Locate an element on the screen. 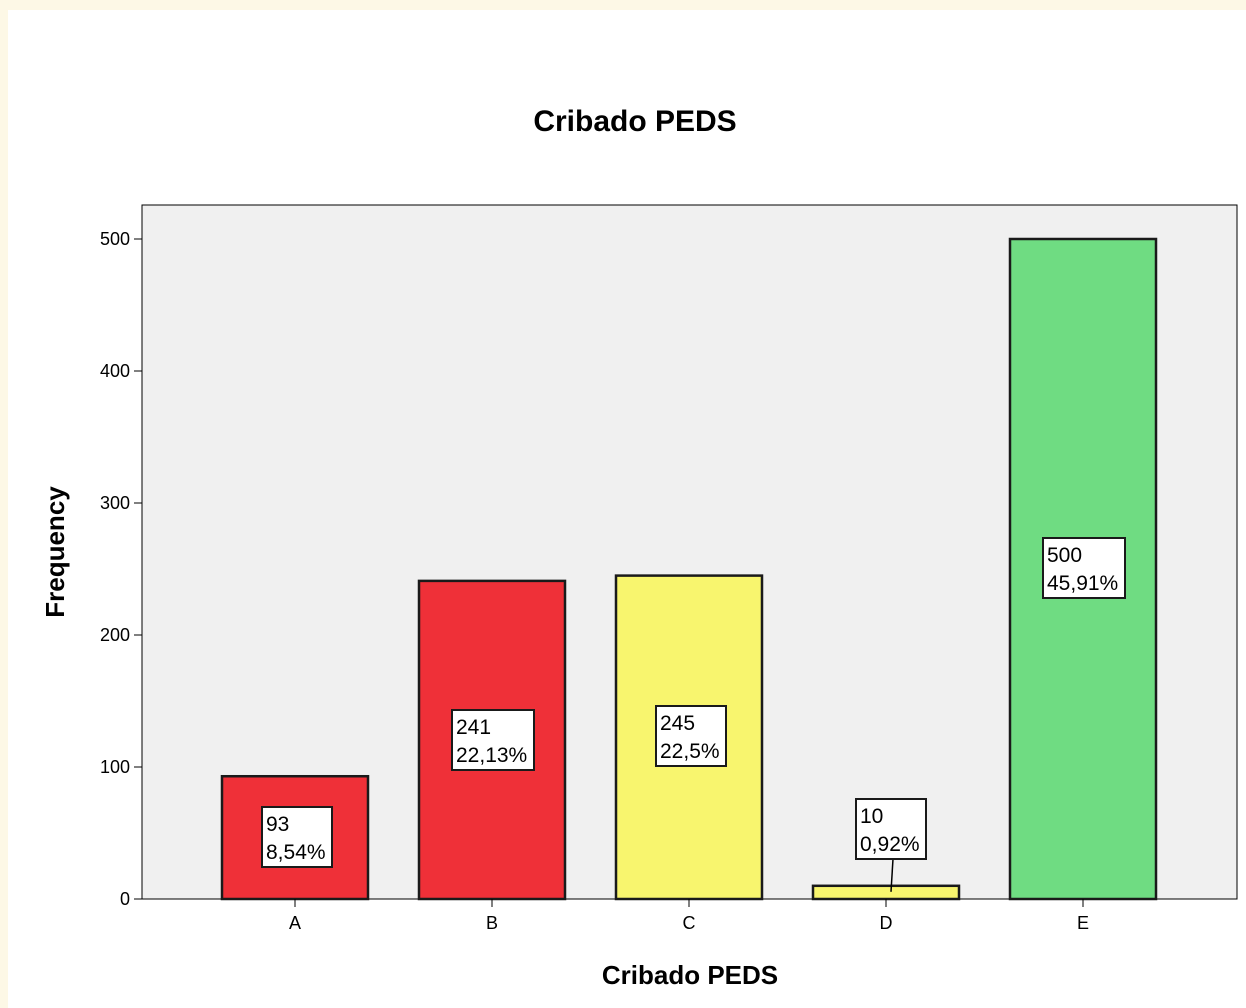 The image size is (1246, 1008). x-axis: A B C D E is located at coordinates (689, 916).